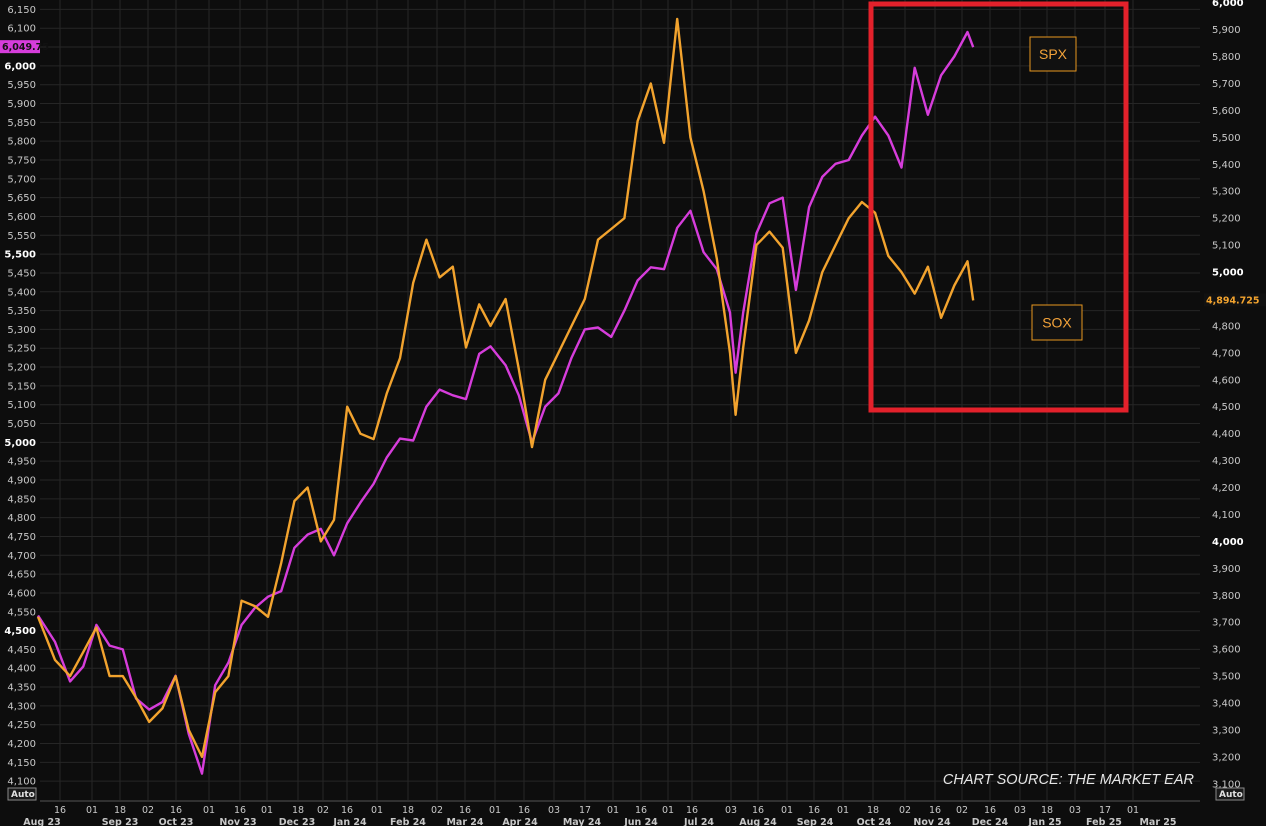 The width and height of the screenshot is (1266, 826). Describe the element at coordinates (1226, 704) in the screenshot. I see `right-tick-label: 3,400` at that location.